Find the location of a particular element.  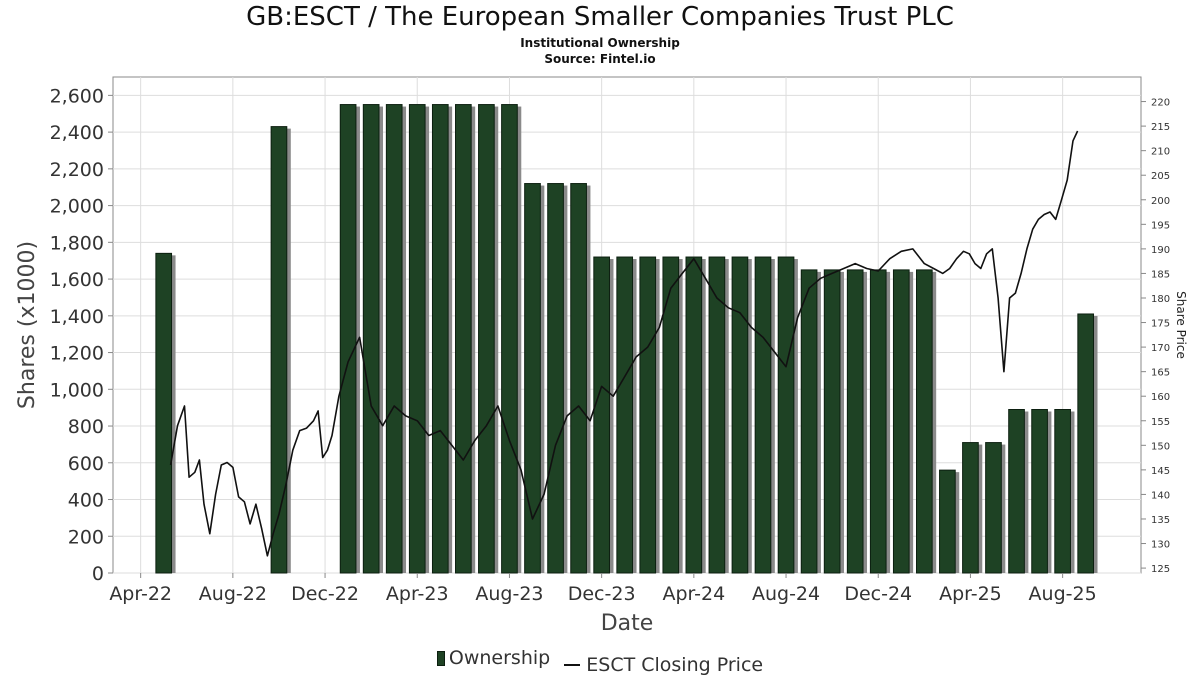

y2-tick-label: 170 is located at coordinates (1160, 348).